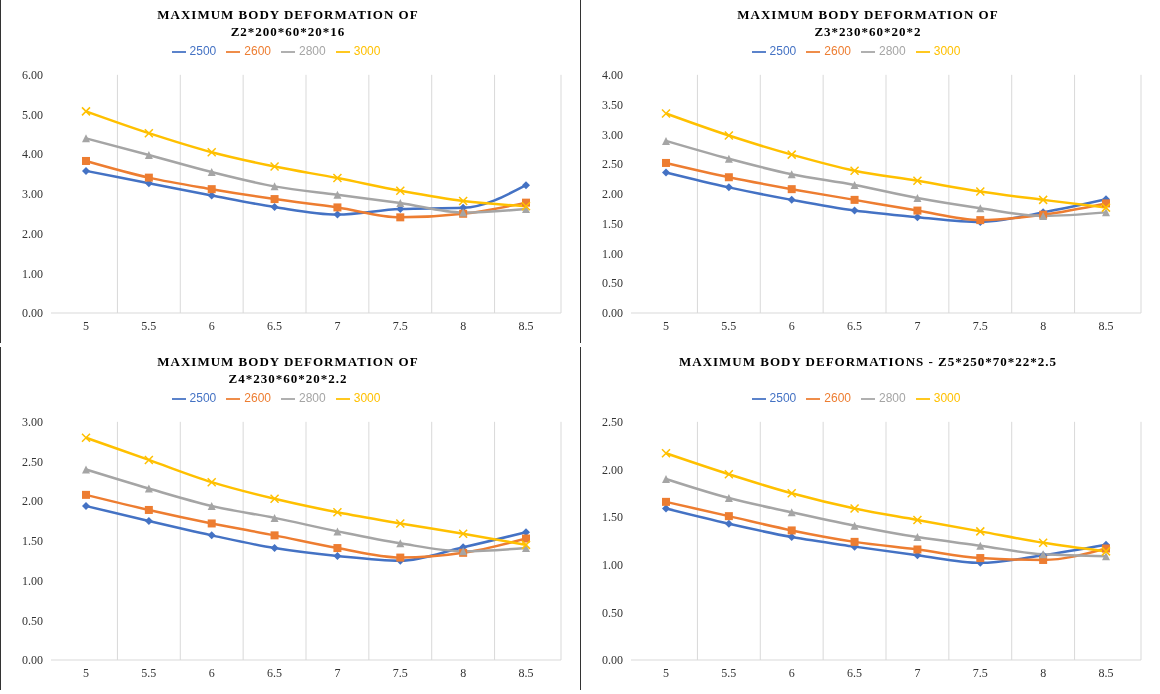 The width and height of the screenshot is (1160, 694). Describe the element at coordinates (612, 104) in the screenshot. I see `y-tick-label: 3.50` at that location.